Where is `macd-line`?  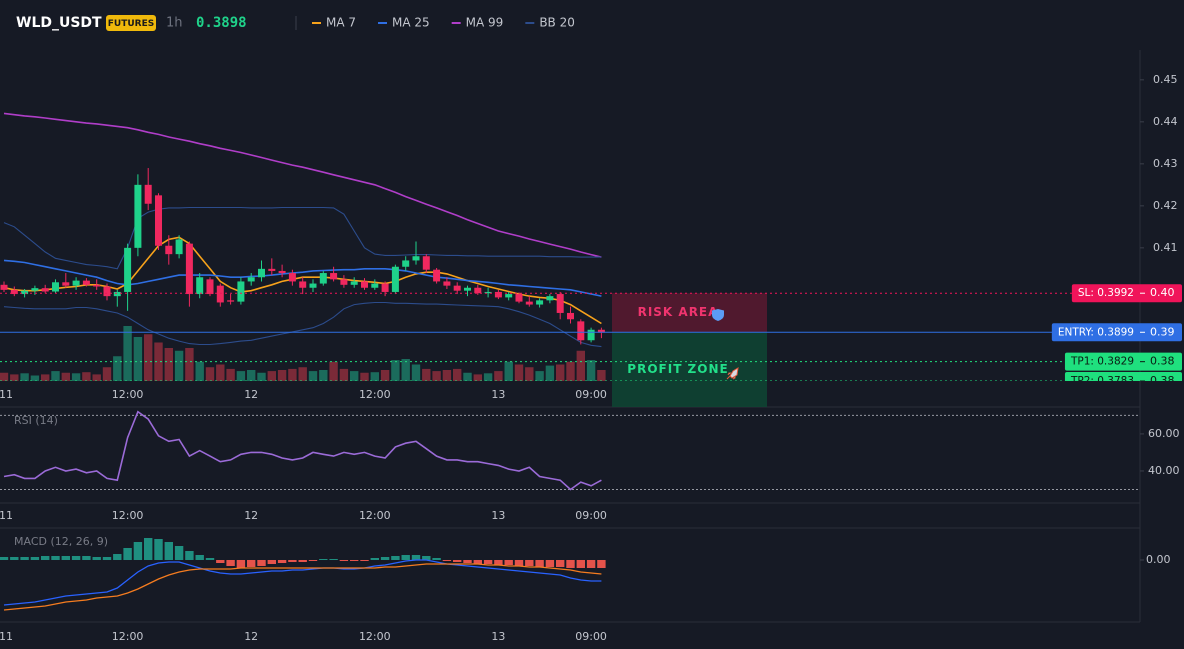 macd-line is located at coordinates (302, 582).